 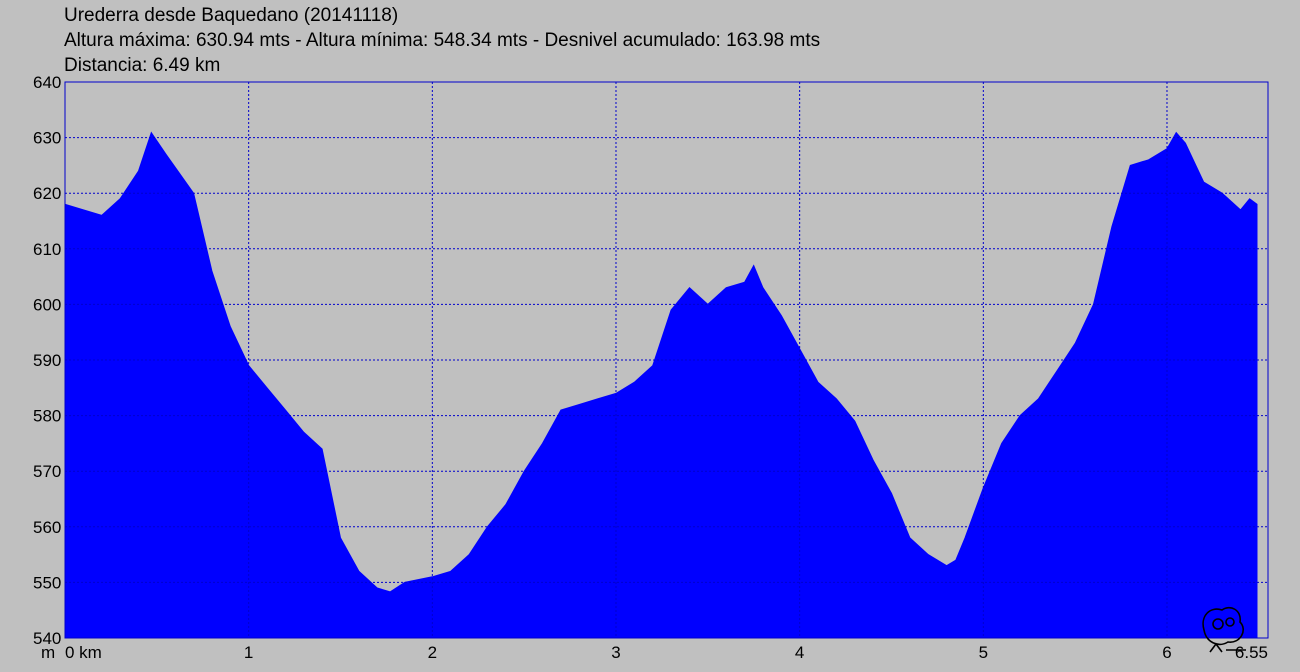 What do you see at coordinates (47, 82) in the screenshot?
I see `y-tick-label: 640` at bounding box center [47, 82].